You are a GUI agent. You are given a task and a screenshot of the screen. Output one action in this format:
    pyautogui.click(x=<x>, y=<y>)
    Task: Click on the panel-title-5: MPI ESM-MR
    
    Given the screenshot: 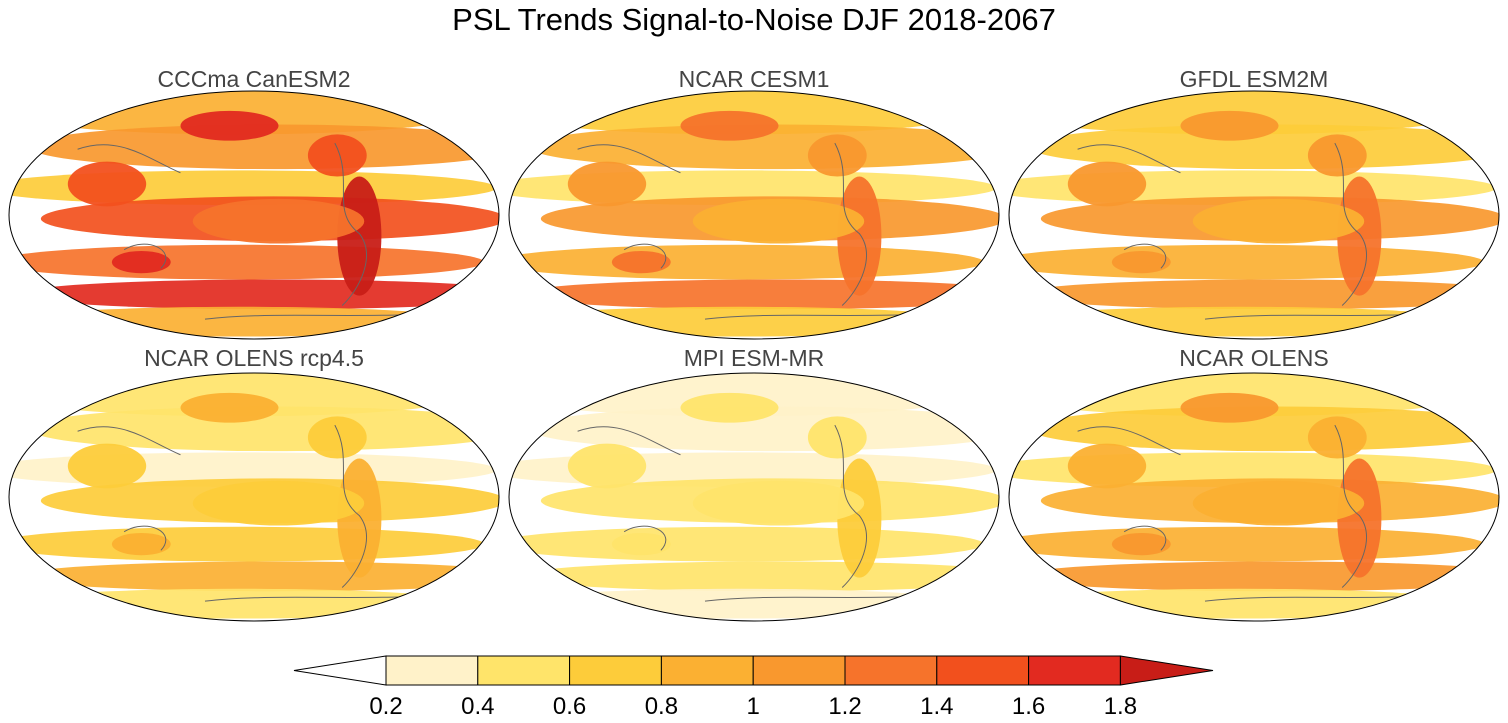 What is the action you would take?
    pyautogui.click(x=754, y=358)
    